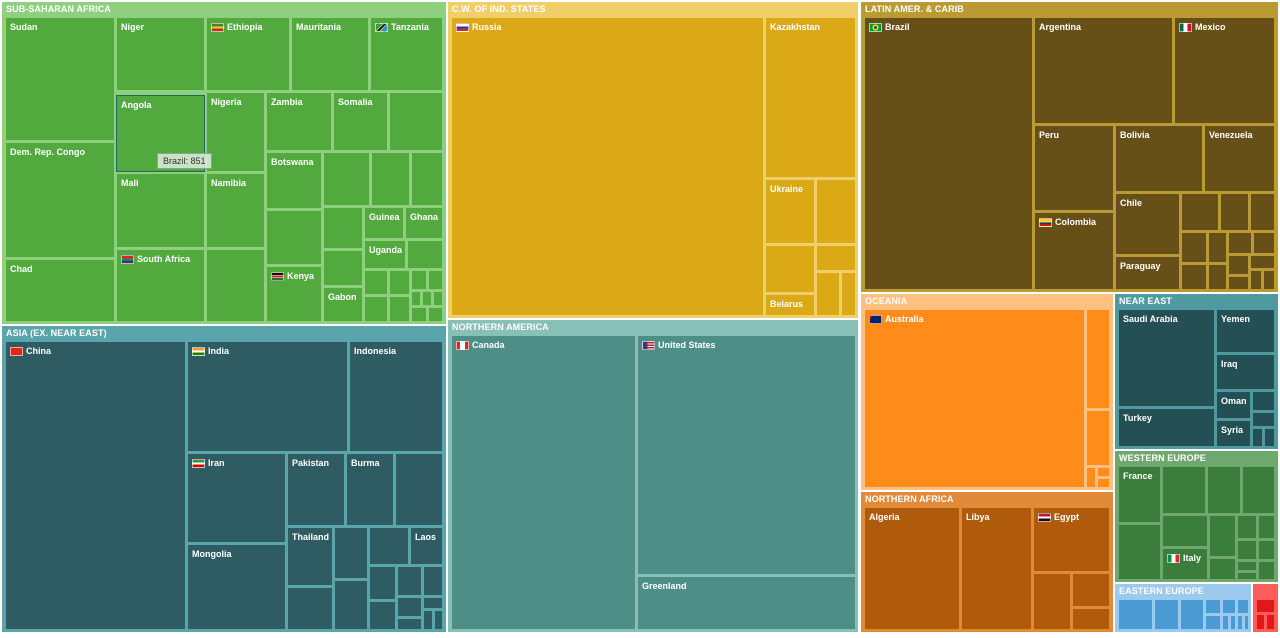 The width and height of the screenshot is (1280, 638). I want to click on country-ethiopia: Ethiopia, so click(248, 54).